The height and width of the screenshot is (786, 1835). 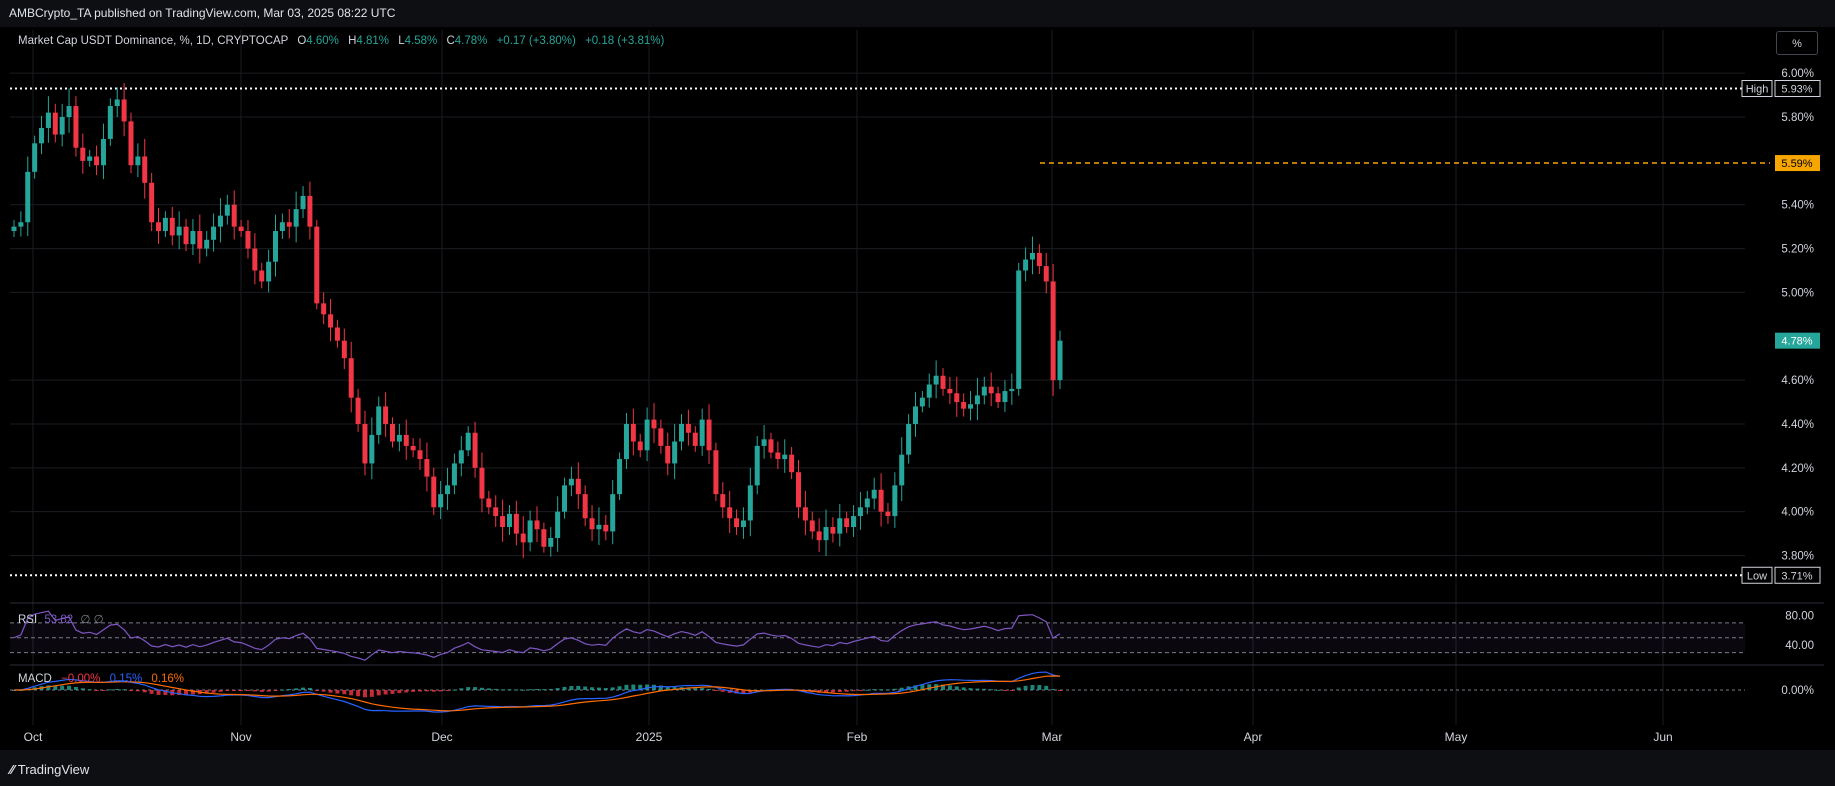 What do you see at coordinates (1797, 557) in the screenshot?
I see `y-tick: 3.80%` at bounding box center [1797, 557].